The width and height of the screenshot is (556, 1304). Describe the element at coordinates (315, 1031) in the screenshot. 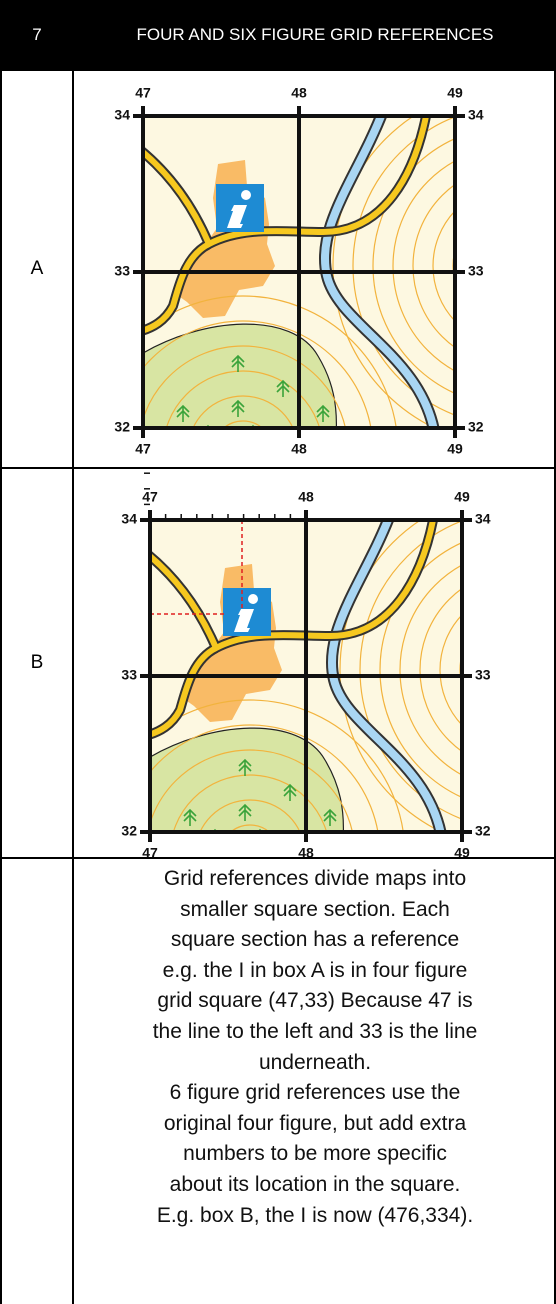

I see `text-line: the line to the left and 33 is the line` at that location.